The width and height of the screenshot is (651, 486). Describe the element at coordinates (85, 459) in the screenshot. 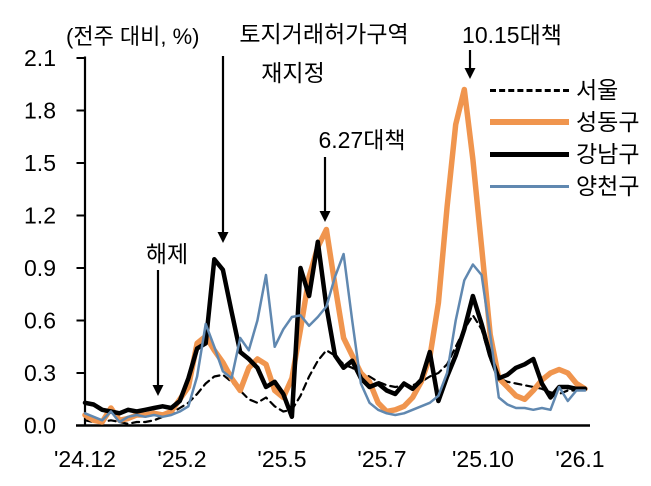

I see `x-tick-label: '24.12` at that location.